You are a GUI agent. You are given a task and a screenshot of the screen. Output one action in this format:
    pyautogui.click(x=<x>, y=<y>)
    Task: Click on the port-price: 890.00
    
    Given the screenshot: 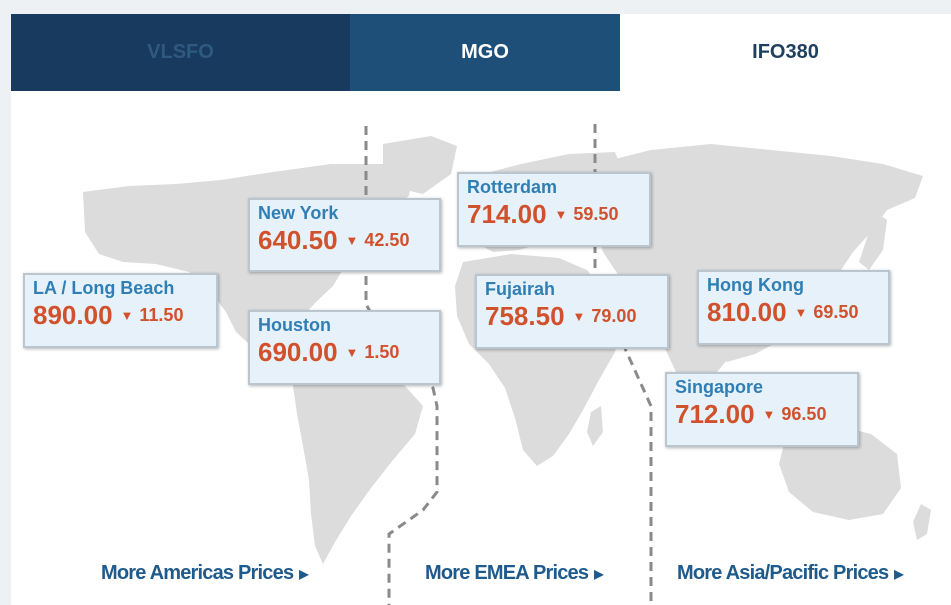 What is the action you would take?
    pyautogui.click(x=73, y=315)
    